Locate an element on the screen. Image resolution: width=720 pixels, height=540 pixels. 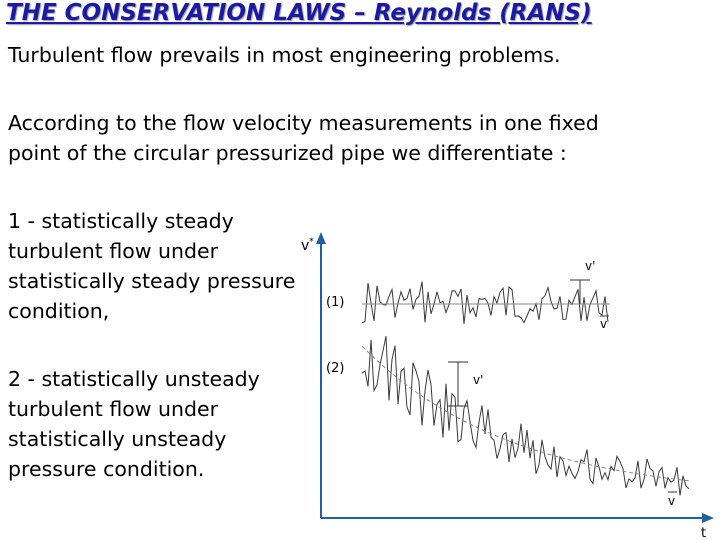
steady-flow-line-2: turbulent flow under is located at coordinates (113, 251).